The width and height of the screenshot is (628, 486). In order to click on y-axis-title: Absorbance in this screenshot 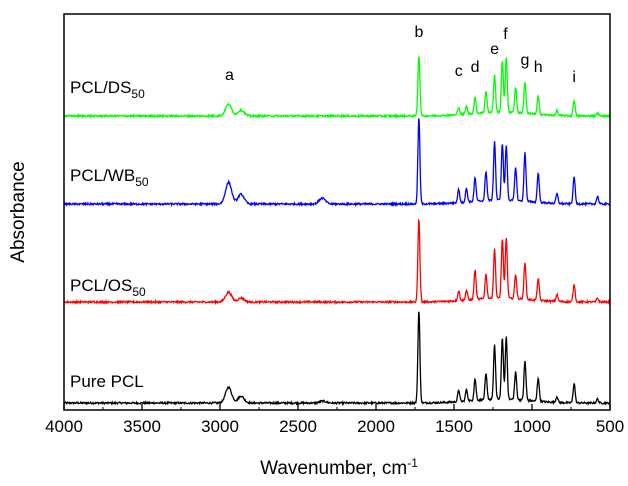, I will do `click(18, 211)`.